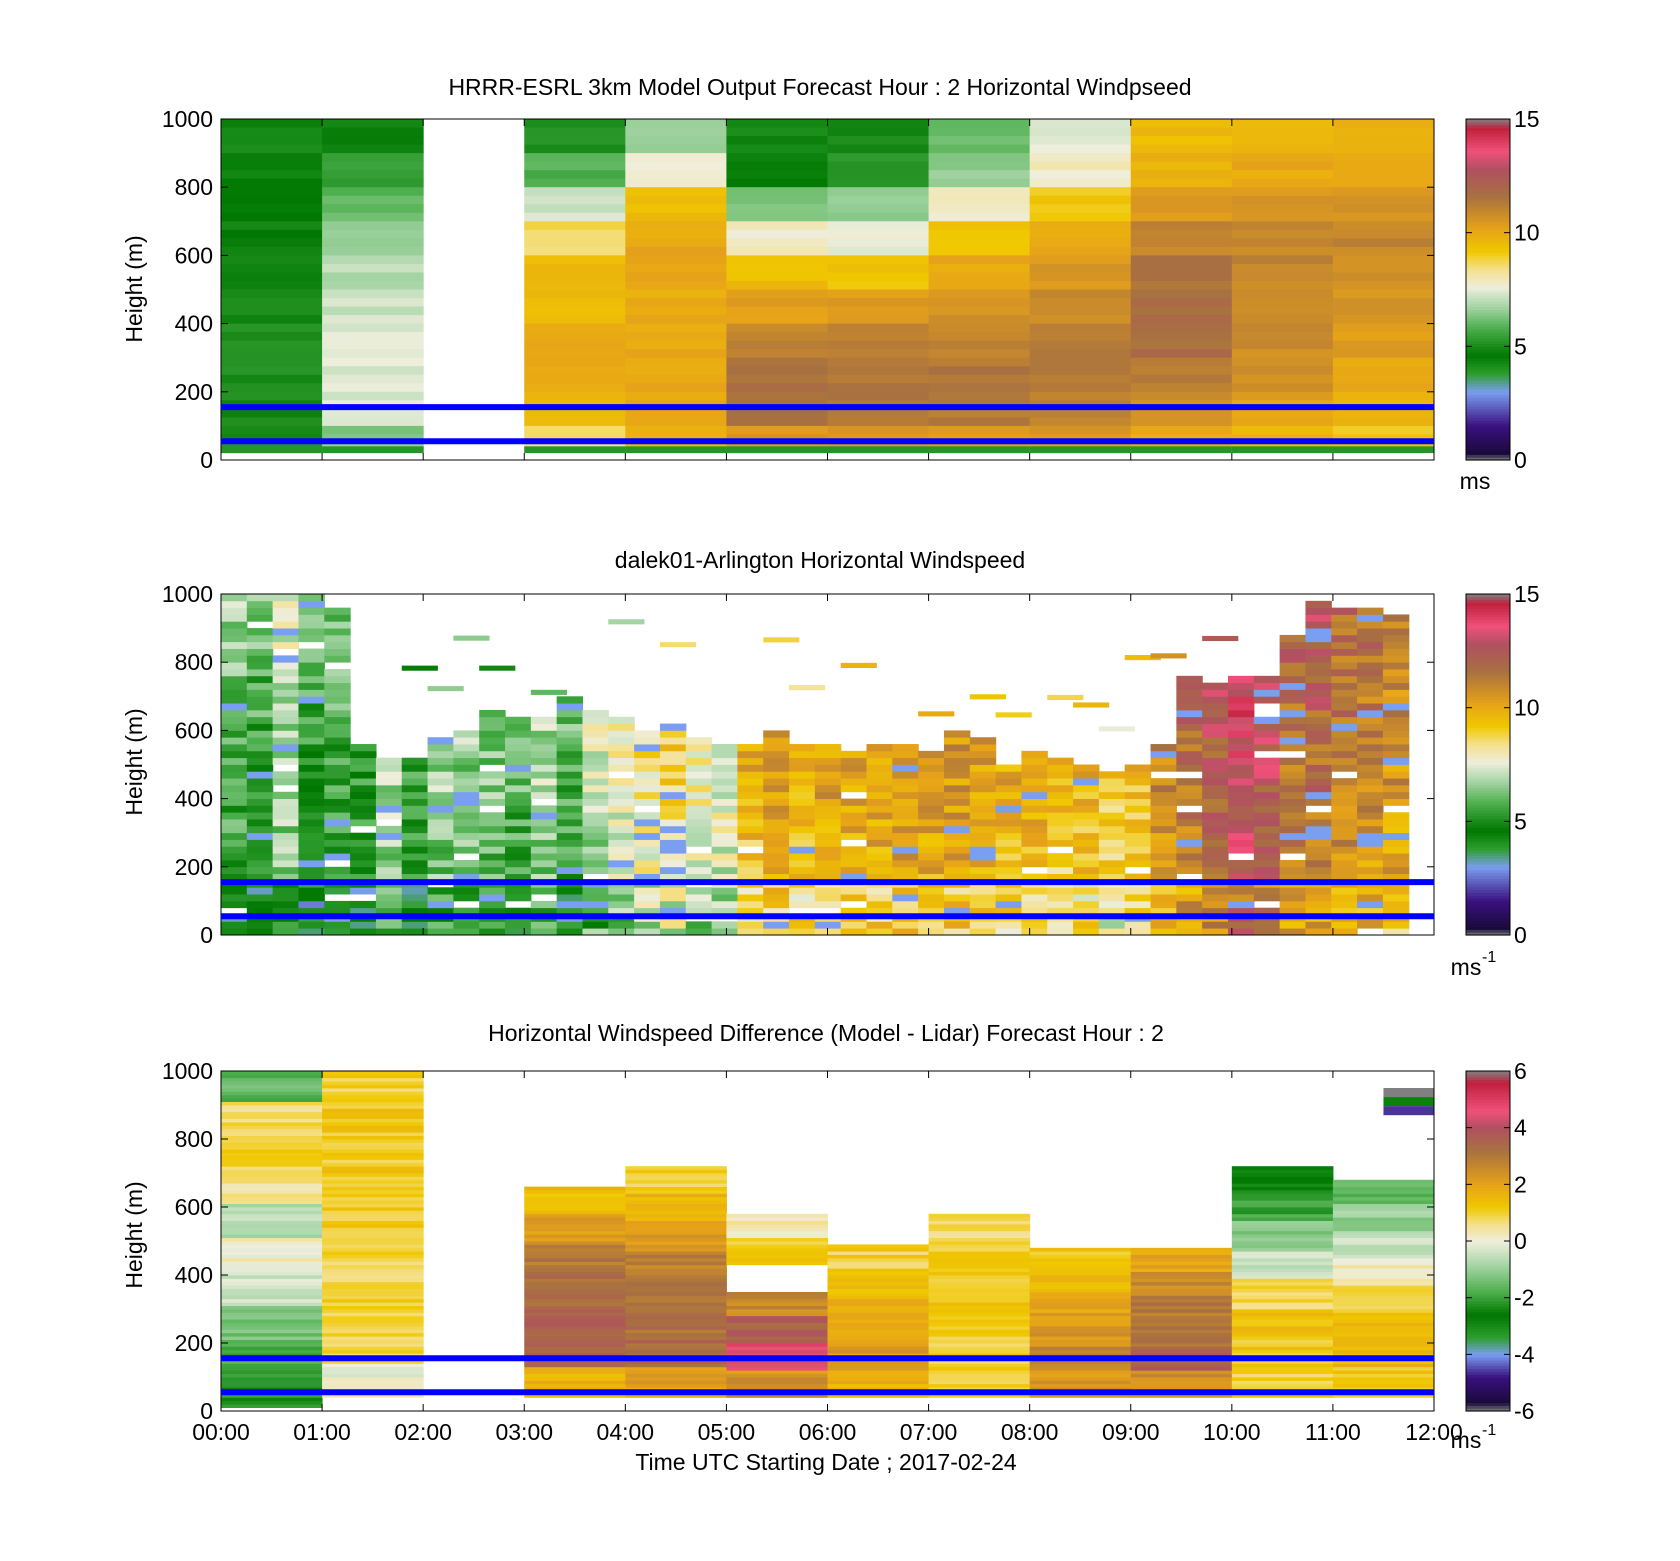 The height and width of the screenshot is (1561, 1680). What do you see at coordinates (1466, 1440) in the screenshot?
I see `colorbar-unit: ms` at bounding box center [1466, 1440].